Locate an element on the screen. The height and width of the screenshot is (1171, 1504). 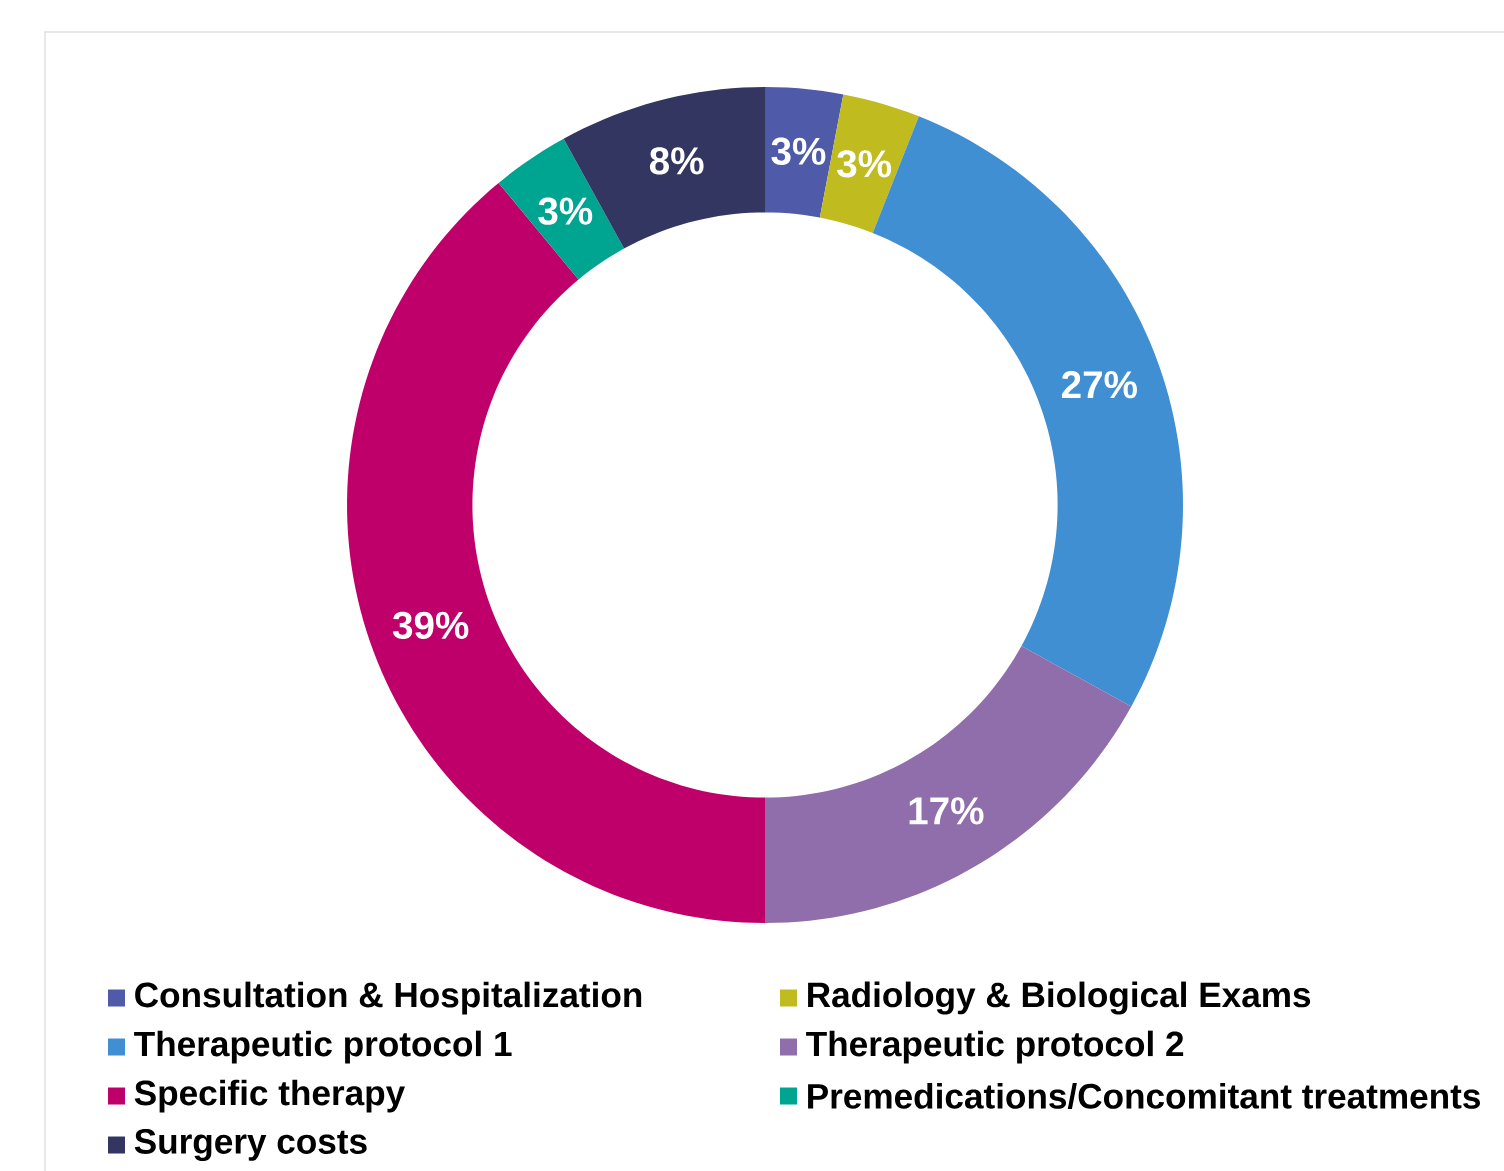
data-label: 27% is located at coordinates (1099, 385).